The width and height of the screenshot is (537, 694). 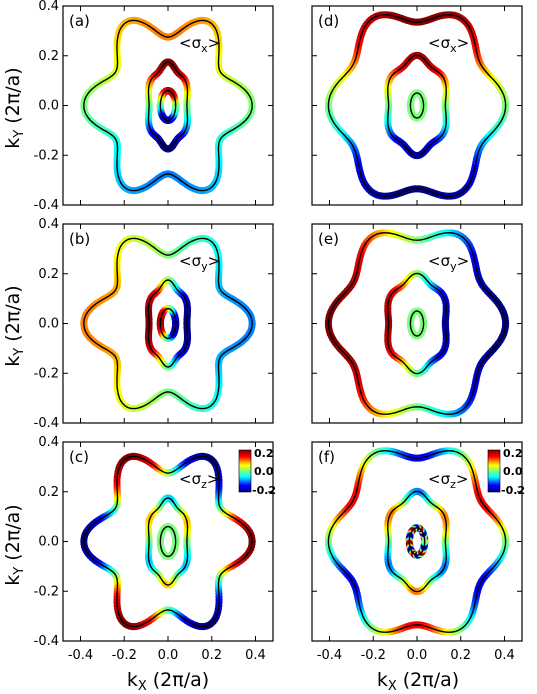 I want to click on panel-tag: (e), so click(x=328, y=239).